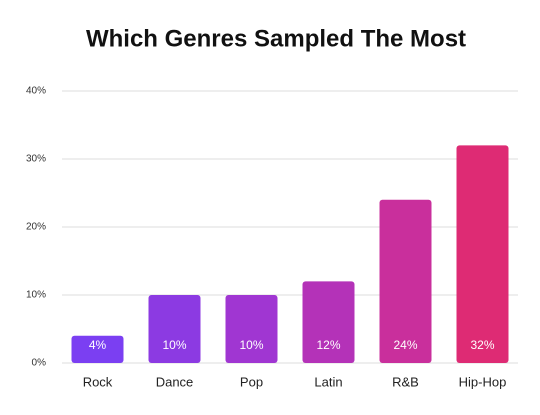 This screenshot has height=415, width=540. Describe the element at coordinates (36, 91) in the screenshot. I see `y-tick-label: 40%` at that location.